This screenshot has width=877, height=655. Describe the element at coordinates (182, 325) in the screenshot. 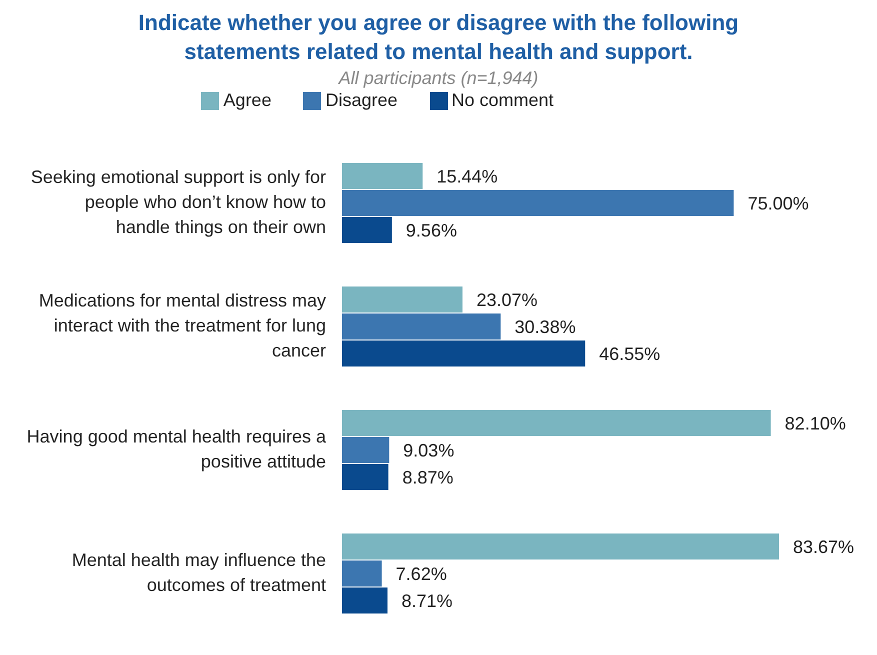

I see `y-tick-label: Medications for mental distress may interact with the treatment for lung cancer` at that location.